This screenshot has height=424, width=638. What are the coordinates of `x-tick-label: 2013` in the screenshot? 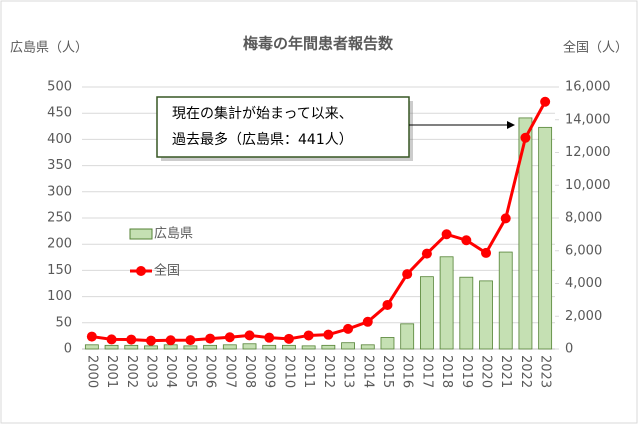 It's located at (348, 371).